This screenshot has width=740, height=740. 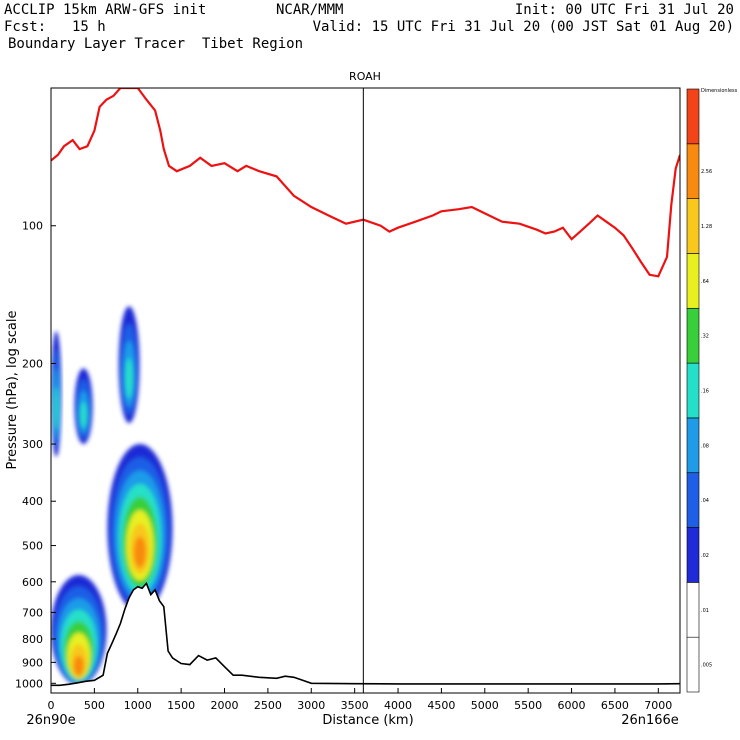 I want to click on tracer-upper-plume-a, so click(x=56, y=394).